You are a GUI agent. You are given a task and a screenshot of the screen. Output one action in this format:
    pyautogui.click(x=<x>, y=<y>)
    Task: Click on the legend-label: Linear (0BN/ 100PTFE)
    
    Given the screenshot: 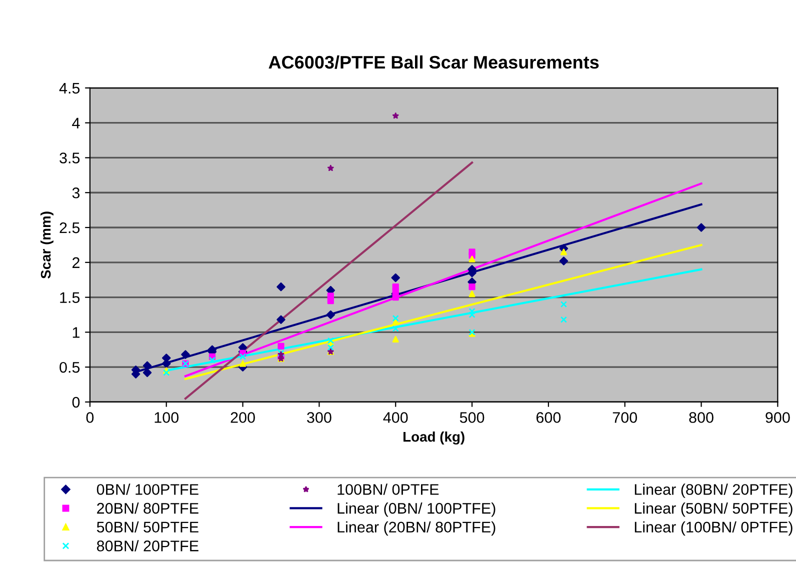 What is the action you would take?
    pyautogui.click(x=417, y=509)
    